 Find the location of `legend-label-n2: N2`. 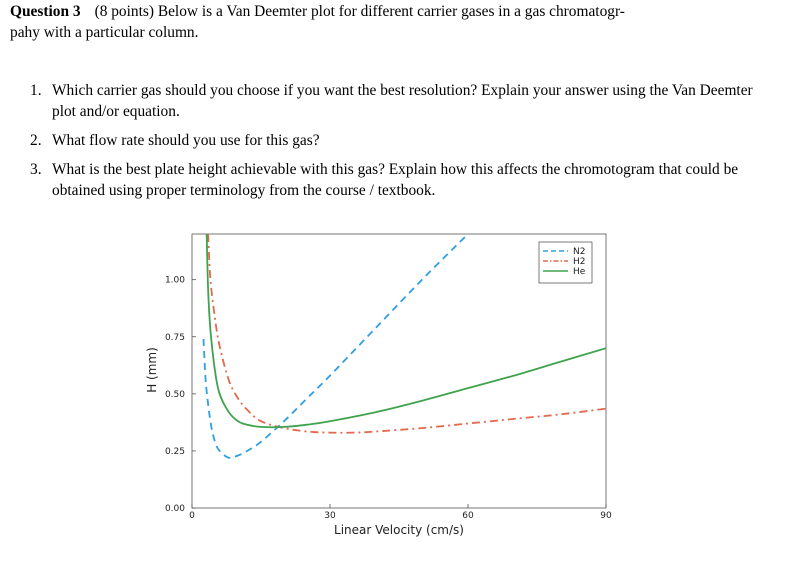

legend-label-n2: N2 is located at coordinates (579, 252).